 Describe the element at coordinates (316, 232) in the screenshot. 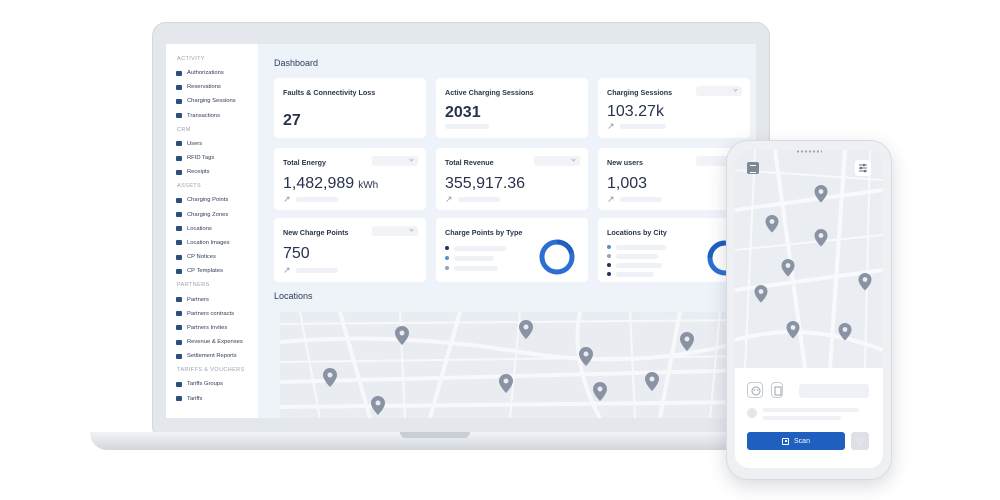

I see `card-title: New Charge Points` at that location.